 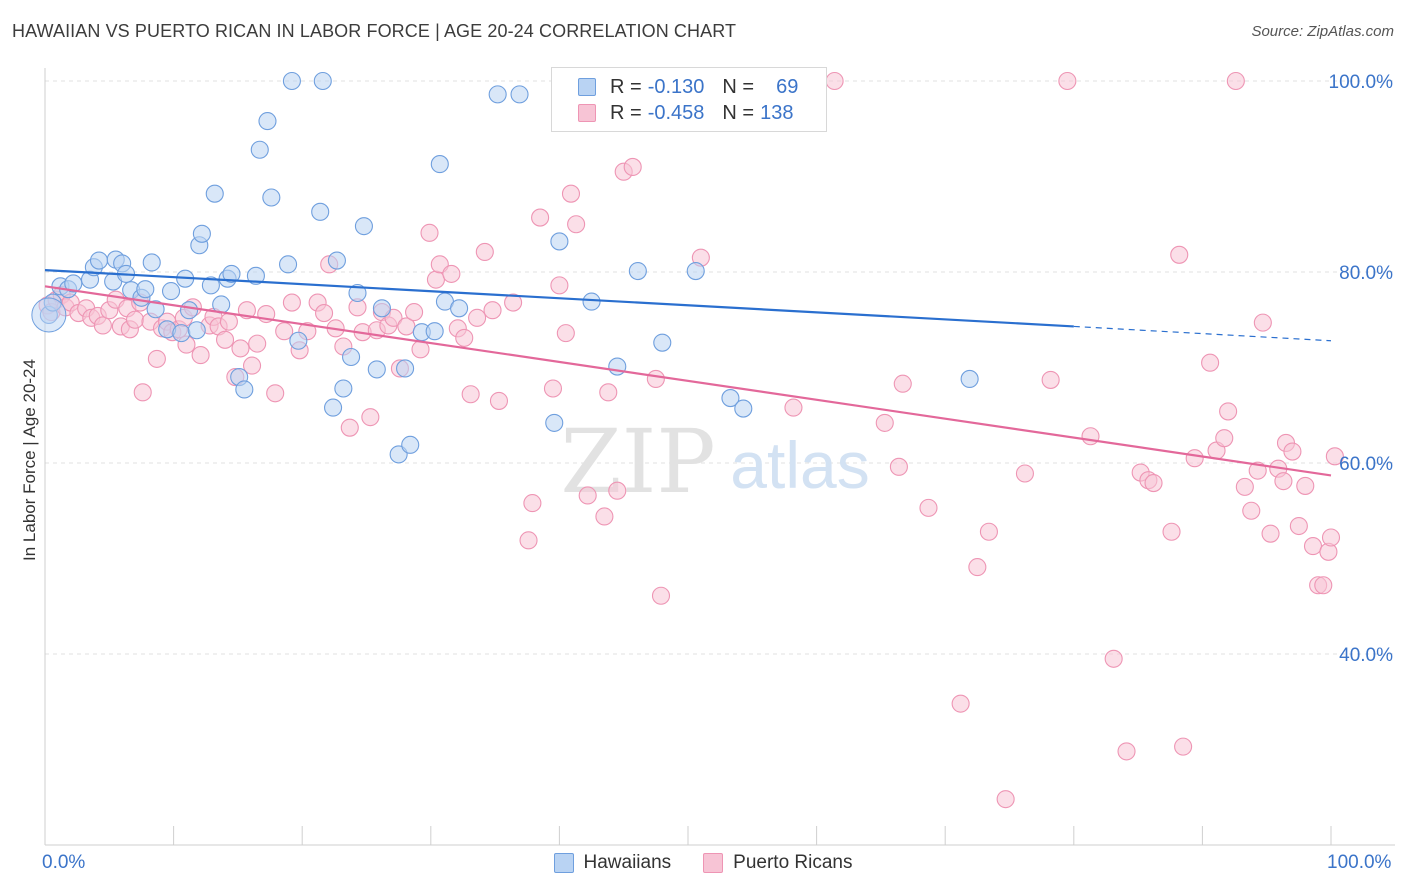 What do you see at coordinates (1322, 31) in the screenshot?
I see `source-label: Source: ZipAtlas.com` at bounding box center [1322, 31].